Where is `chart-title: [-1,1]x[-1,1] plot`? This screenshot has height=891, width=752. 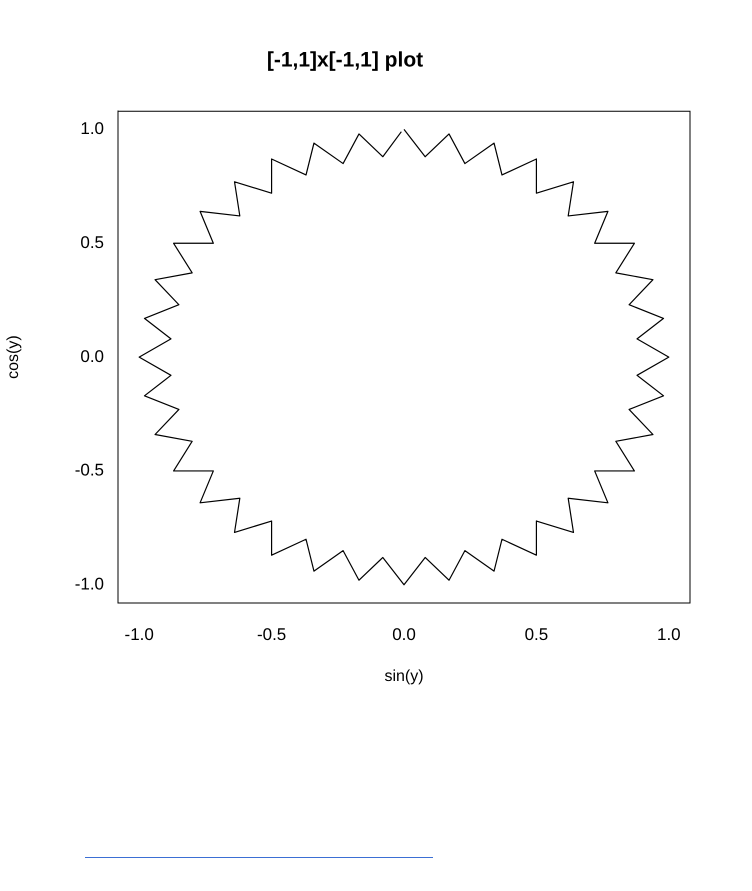 chart-title: [-1,1]x[-1,1] plot is located at coordinates (345, 60).